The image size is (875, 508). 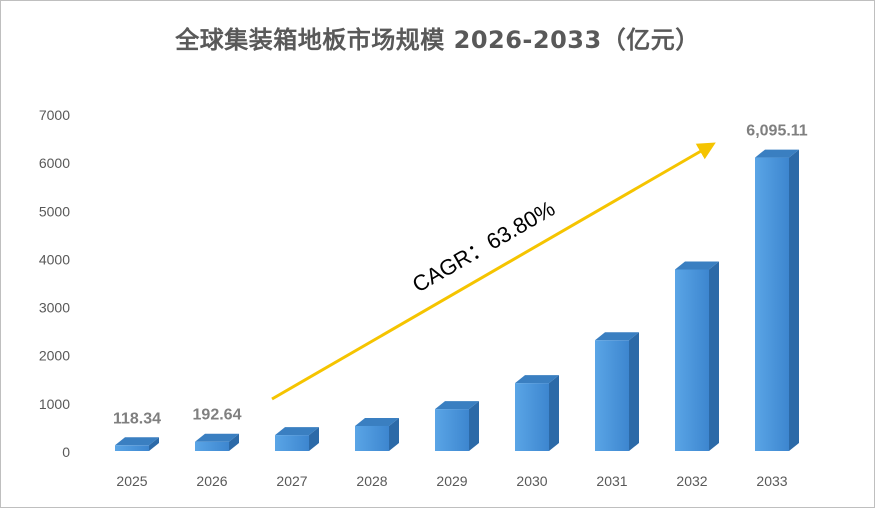 I want to click on x-tick-label: 2033, so click(x=771, y=481).